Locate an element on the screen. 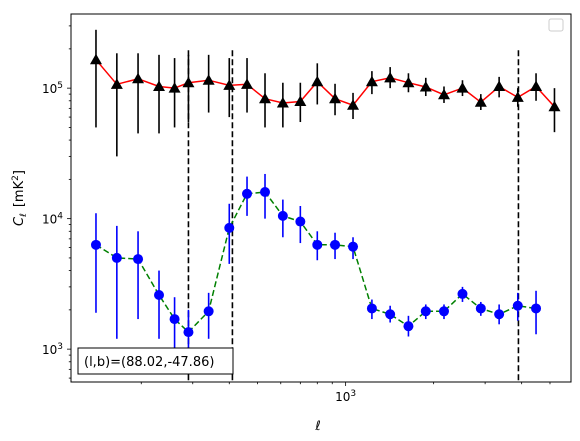 The image size is (580, 441). legend-box is located at coordinates (556, 25).